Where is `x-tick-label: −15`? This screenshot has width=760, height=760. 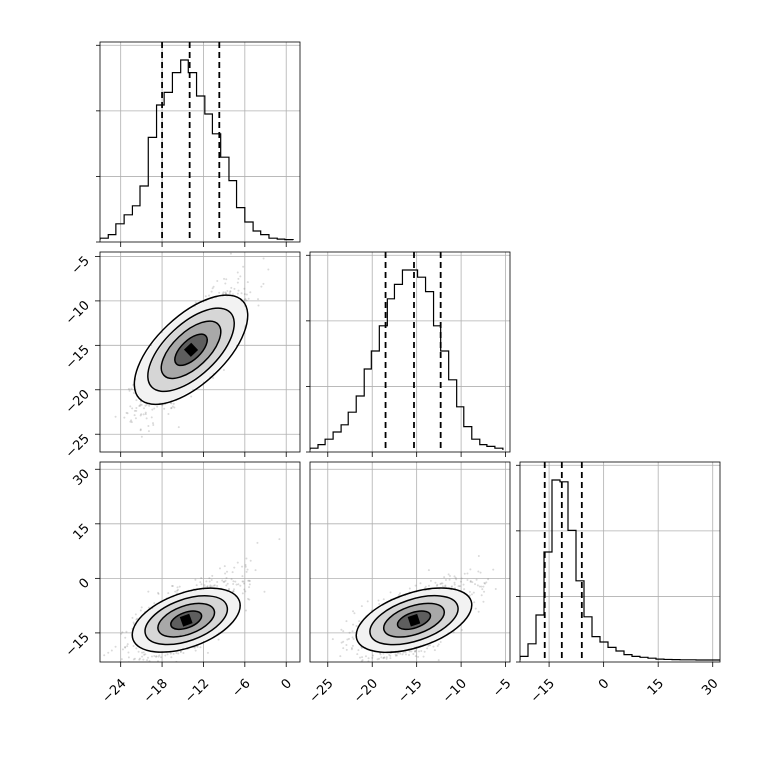
x-tick-label: −15 is located at coordinates (543, 691).